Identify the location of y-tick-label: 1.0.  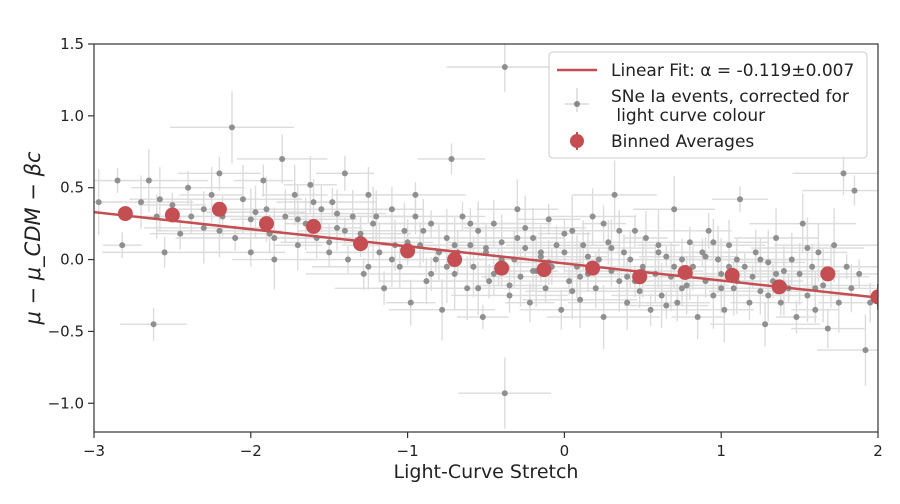
(72, 116).